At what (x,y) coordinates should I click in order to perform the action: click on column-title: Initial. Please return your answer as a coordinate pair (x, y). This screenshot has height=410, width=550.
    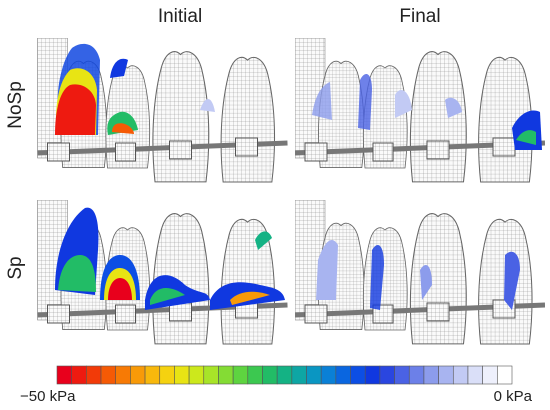
    Looking at the image, I should click on (180, 16).